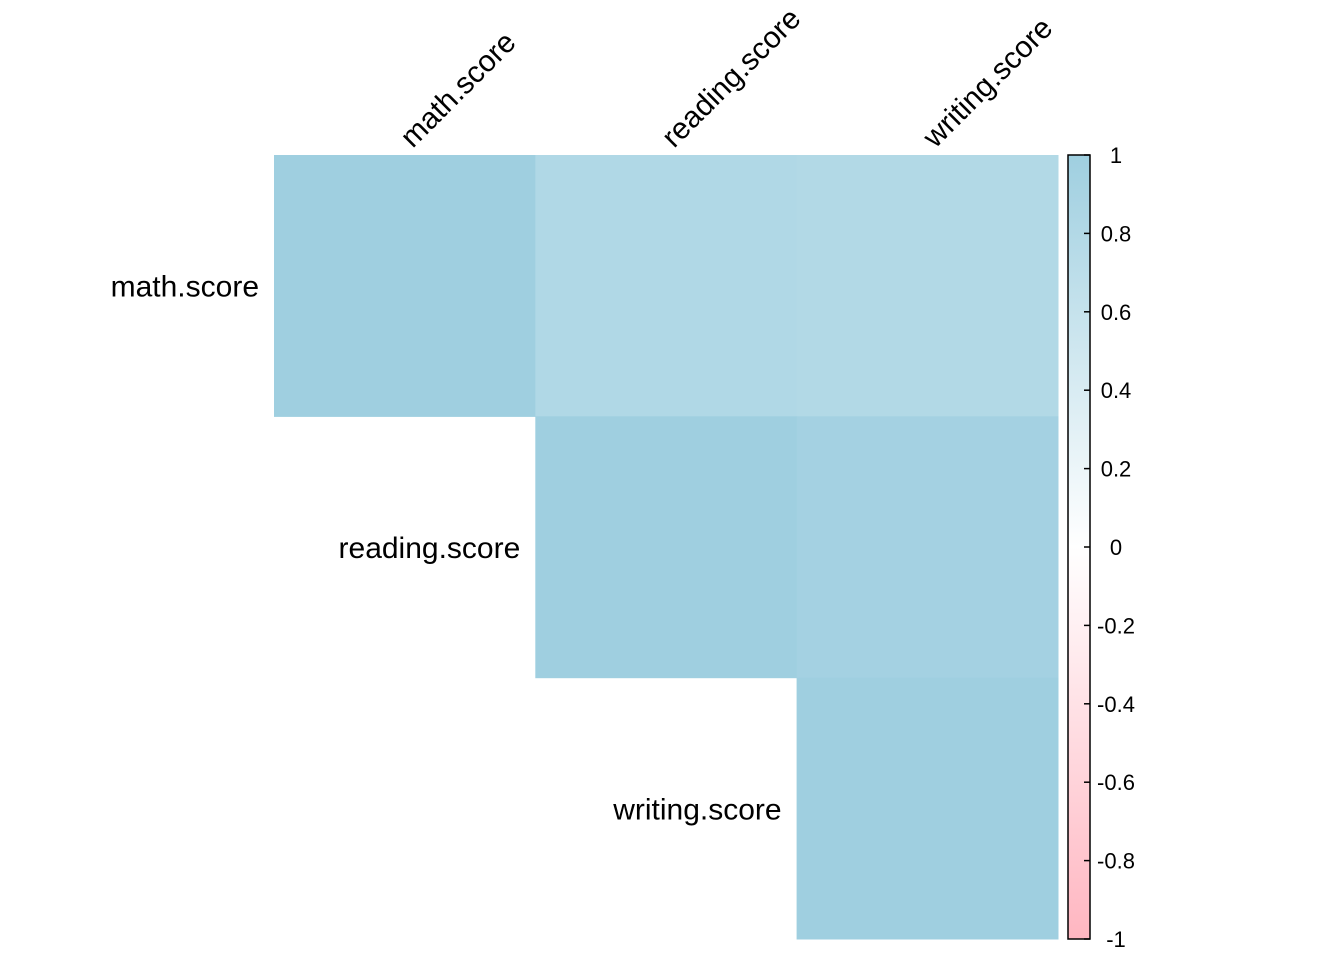  Describe the element at coordinates (927, 808) in the screenshot. I see `heatmap-cell-writing.score-writing.score` at that location.